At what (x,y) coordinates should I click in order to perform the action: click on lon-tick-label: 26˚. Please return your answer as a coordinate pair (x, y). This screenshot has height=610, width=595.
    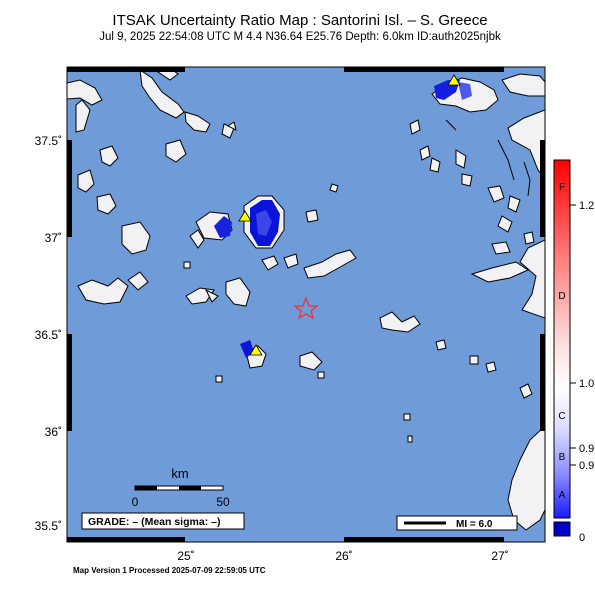
    Looking at the image, I should click on (343, 556).